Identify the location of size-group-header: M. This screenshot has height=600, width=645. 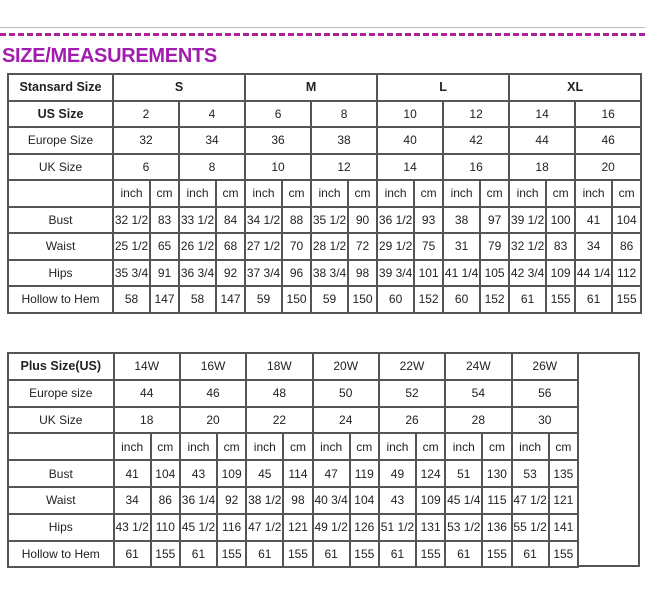
(311, 87).